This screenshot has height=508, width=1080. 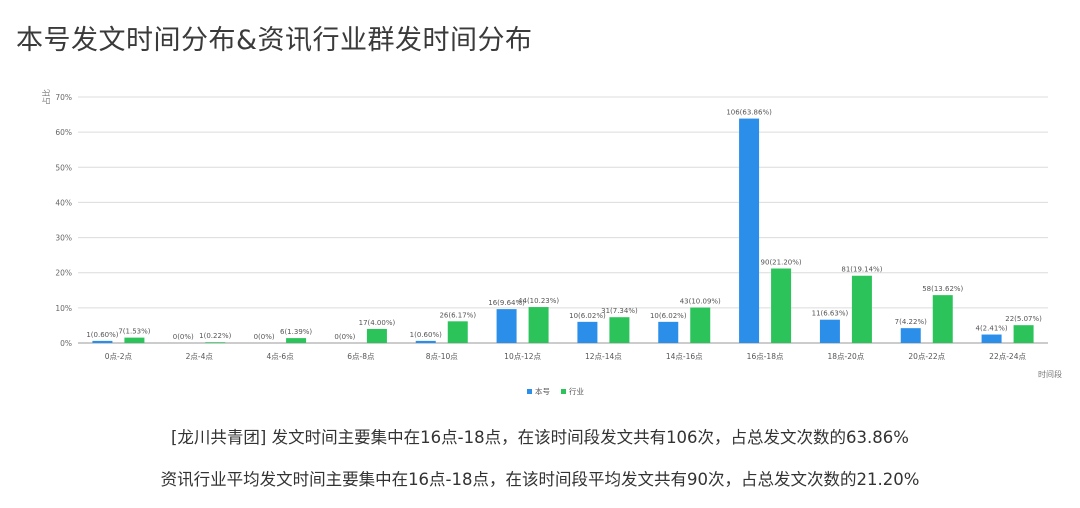 I want to click on y-tick-label: 70%, so click(x=63, y=97).